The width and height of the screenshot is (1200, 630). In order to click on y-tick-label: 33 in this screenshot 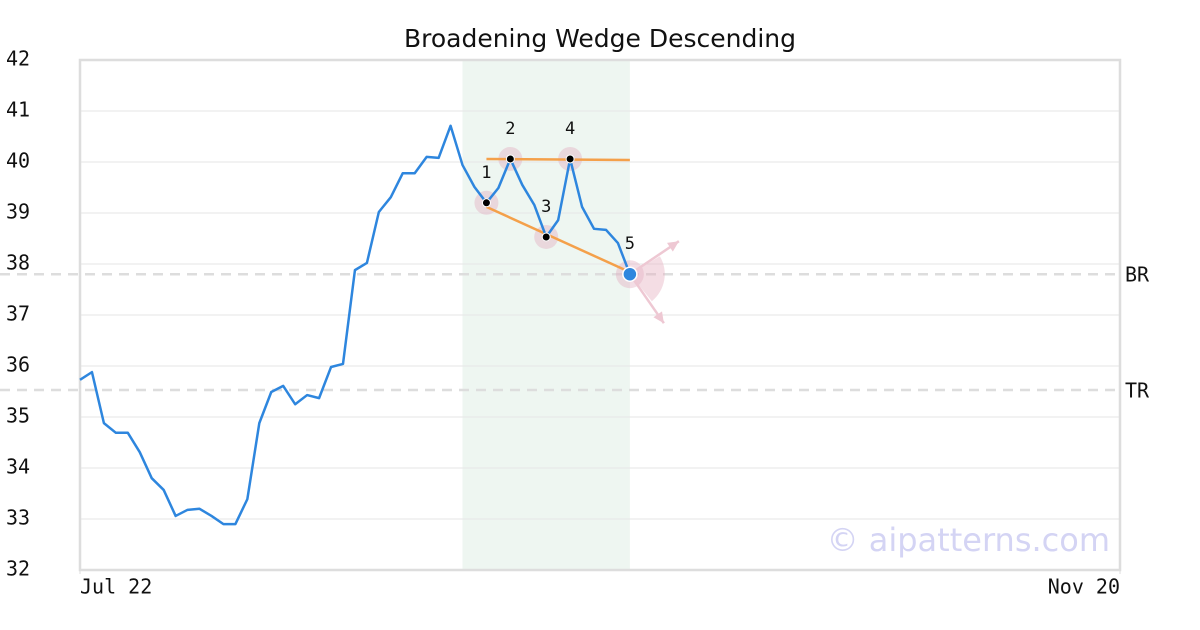, I will do `click(18, 518)`.